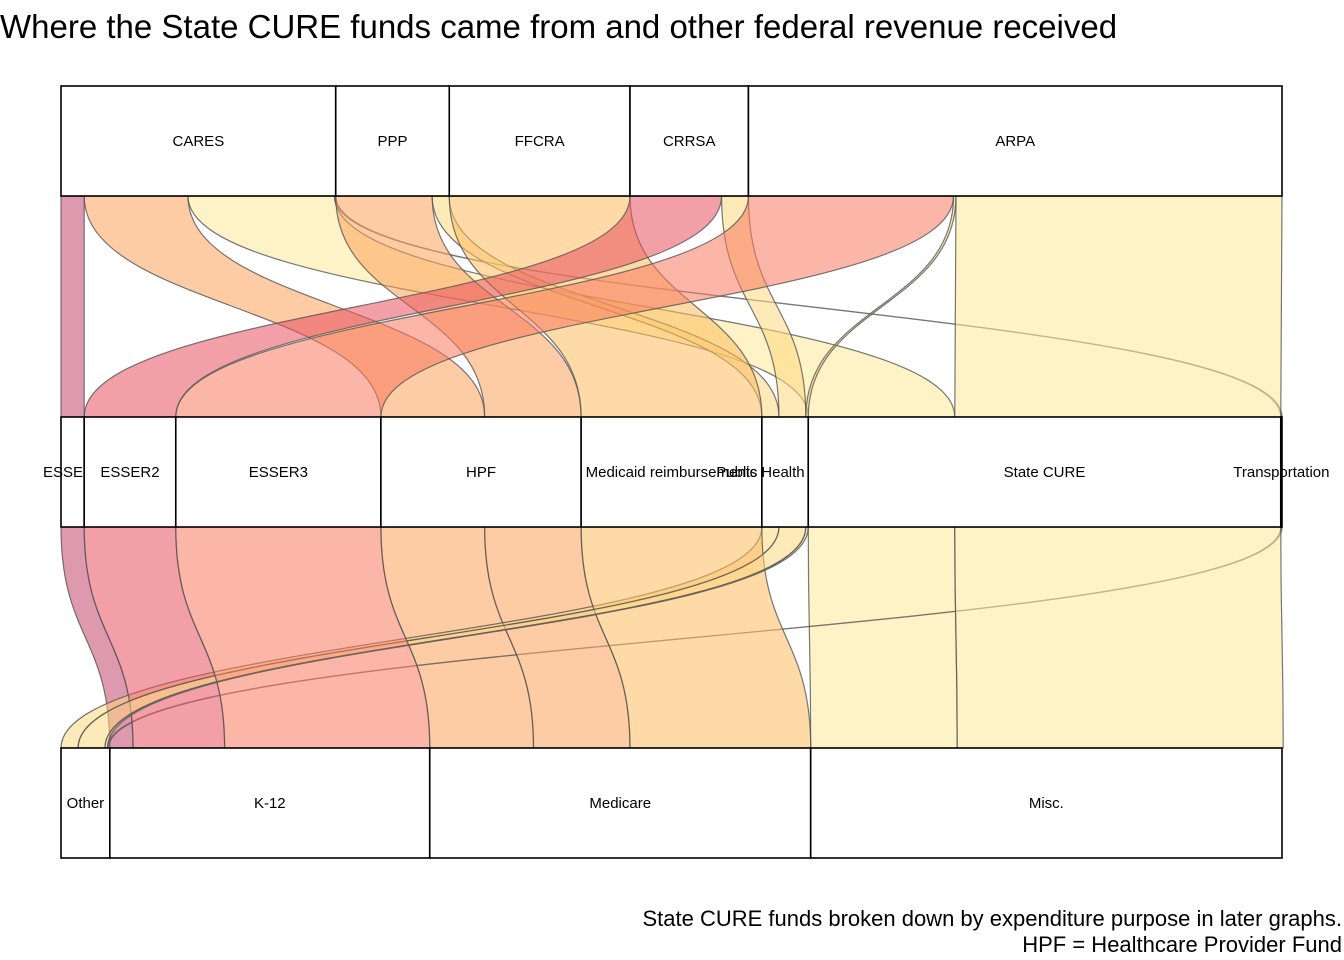  I want to click on caption-line-2: HPF = Healthcare Provider Fund, so click(1182, 944).